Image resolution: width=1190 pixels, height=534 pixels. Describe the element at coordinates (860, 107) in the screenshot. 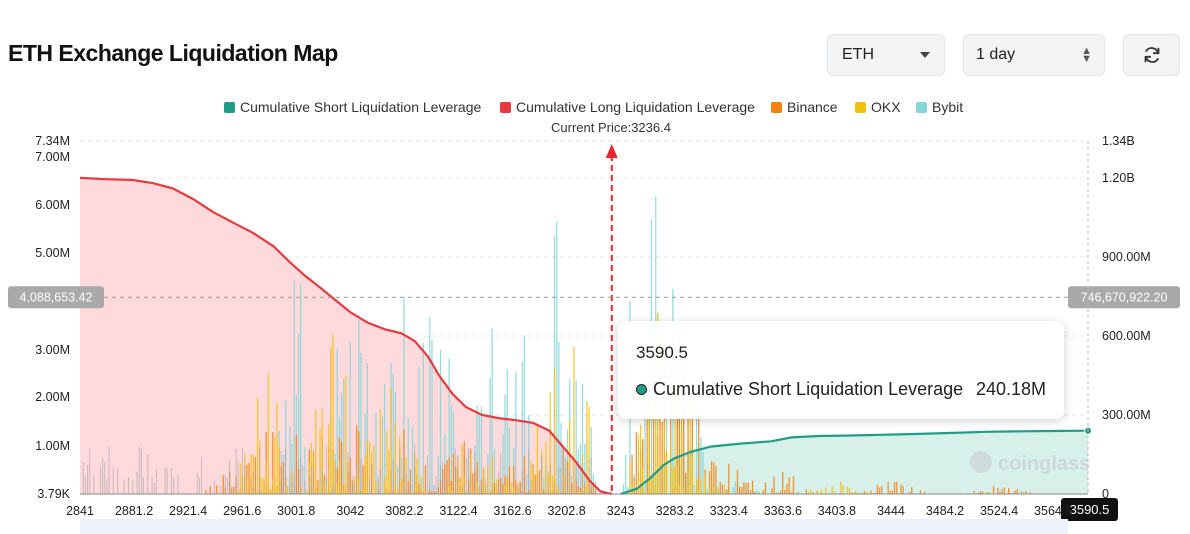

I see `legend-swatch-okx` at that location.